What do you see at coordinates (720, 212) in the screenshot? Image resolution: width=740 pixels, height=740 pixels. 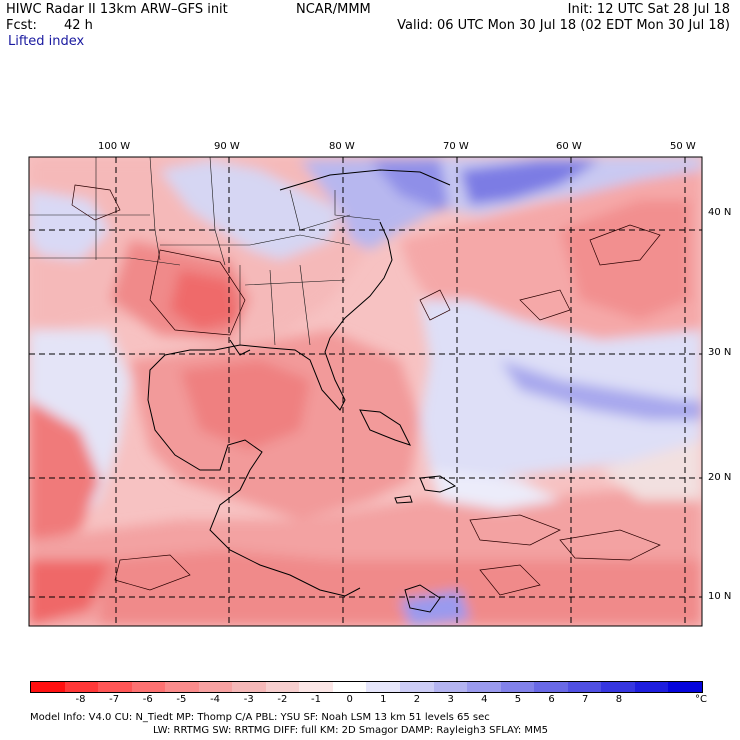 I see `lat-label-40n: 40 N` at bounding box center [720, 212].